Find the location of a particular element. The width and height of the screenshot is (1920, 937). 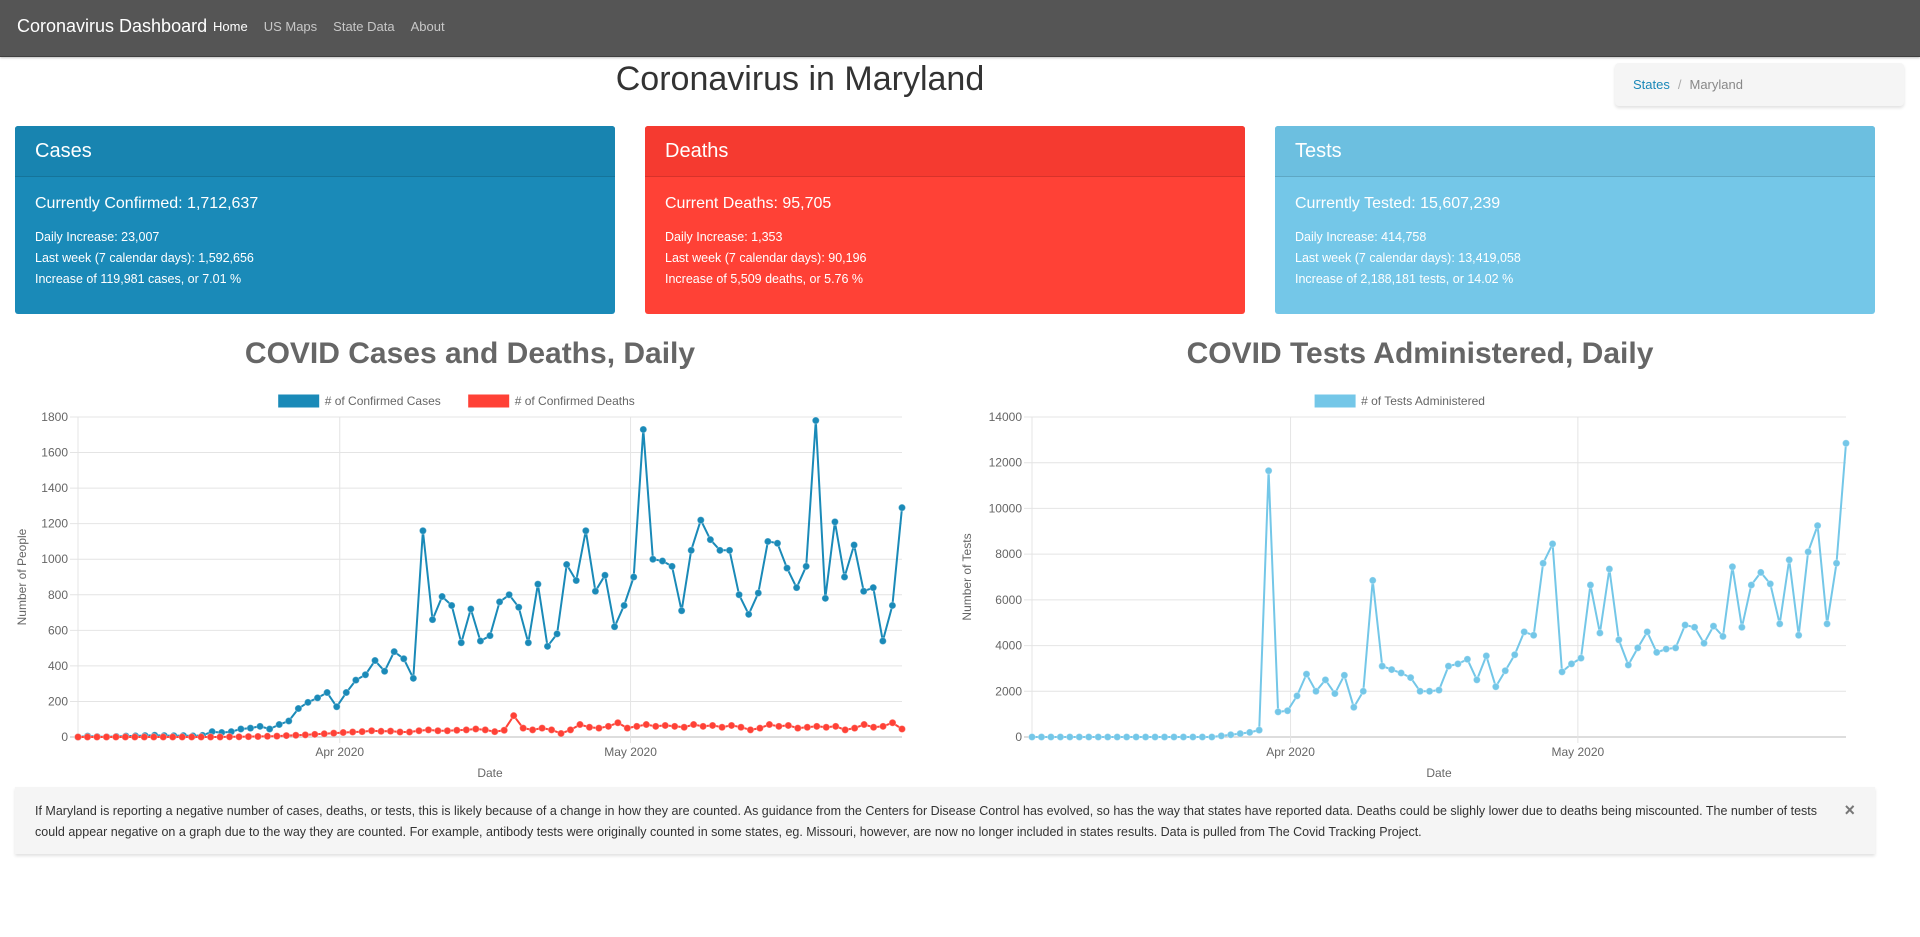

x-tick-label: Apr 2020 is located at coordinates (1290, 752).